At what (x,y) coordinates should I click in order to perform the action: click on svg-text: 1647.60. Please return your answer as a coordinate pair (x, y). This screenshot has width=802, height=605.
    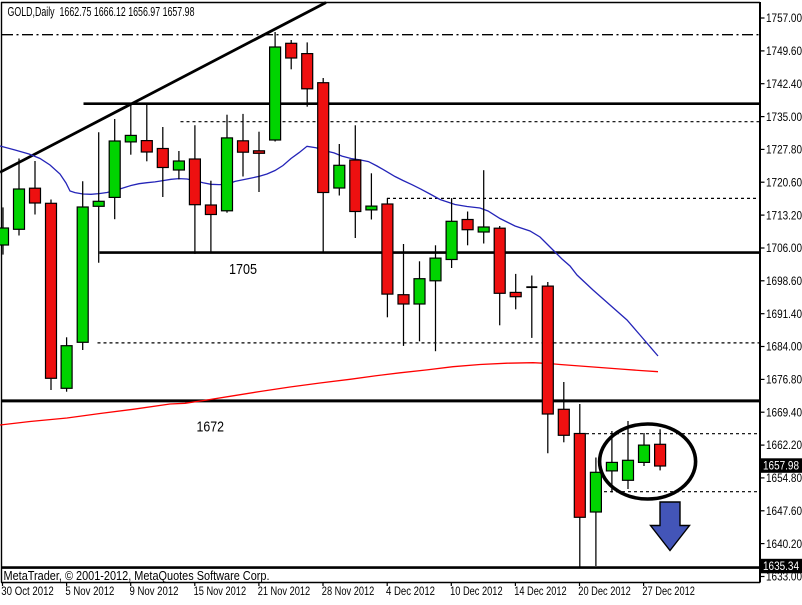
    Looking at the image, I should click on (784, 512).